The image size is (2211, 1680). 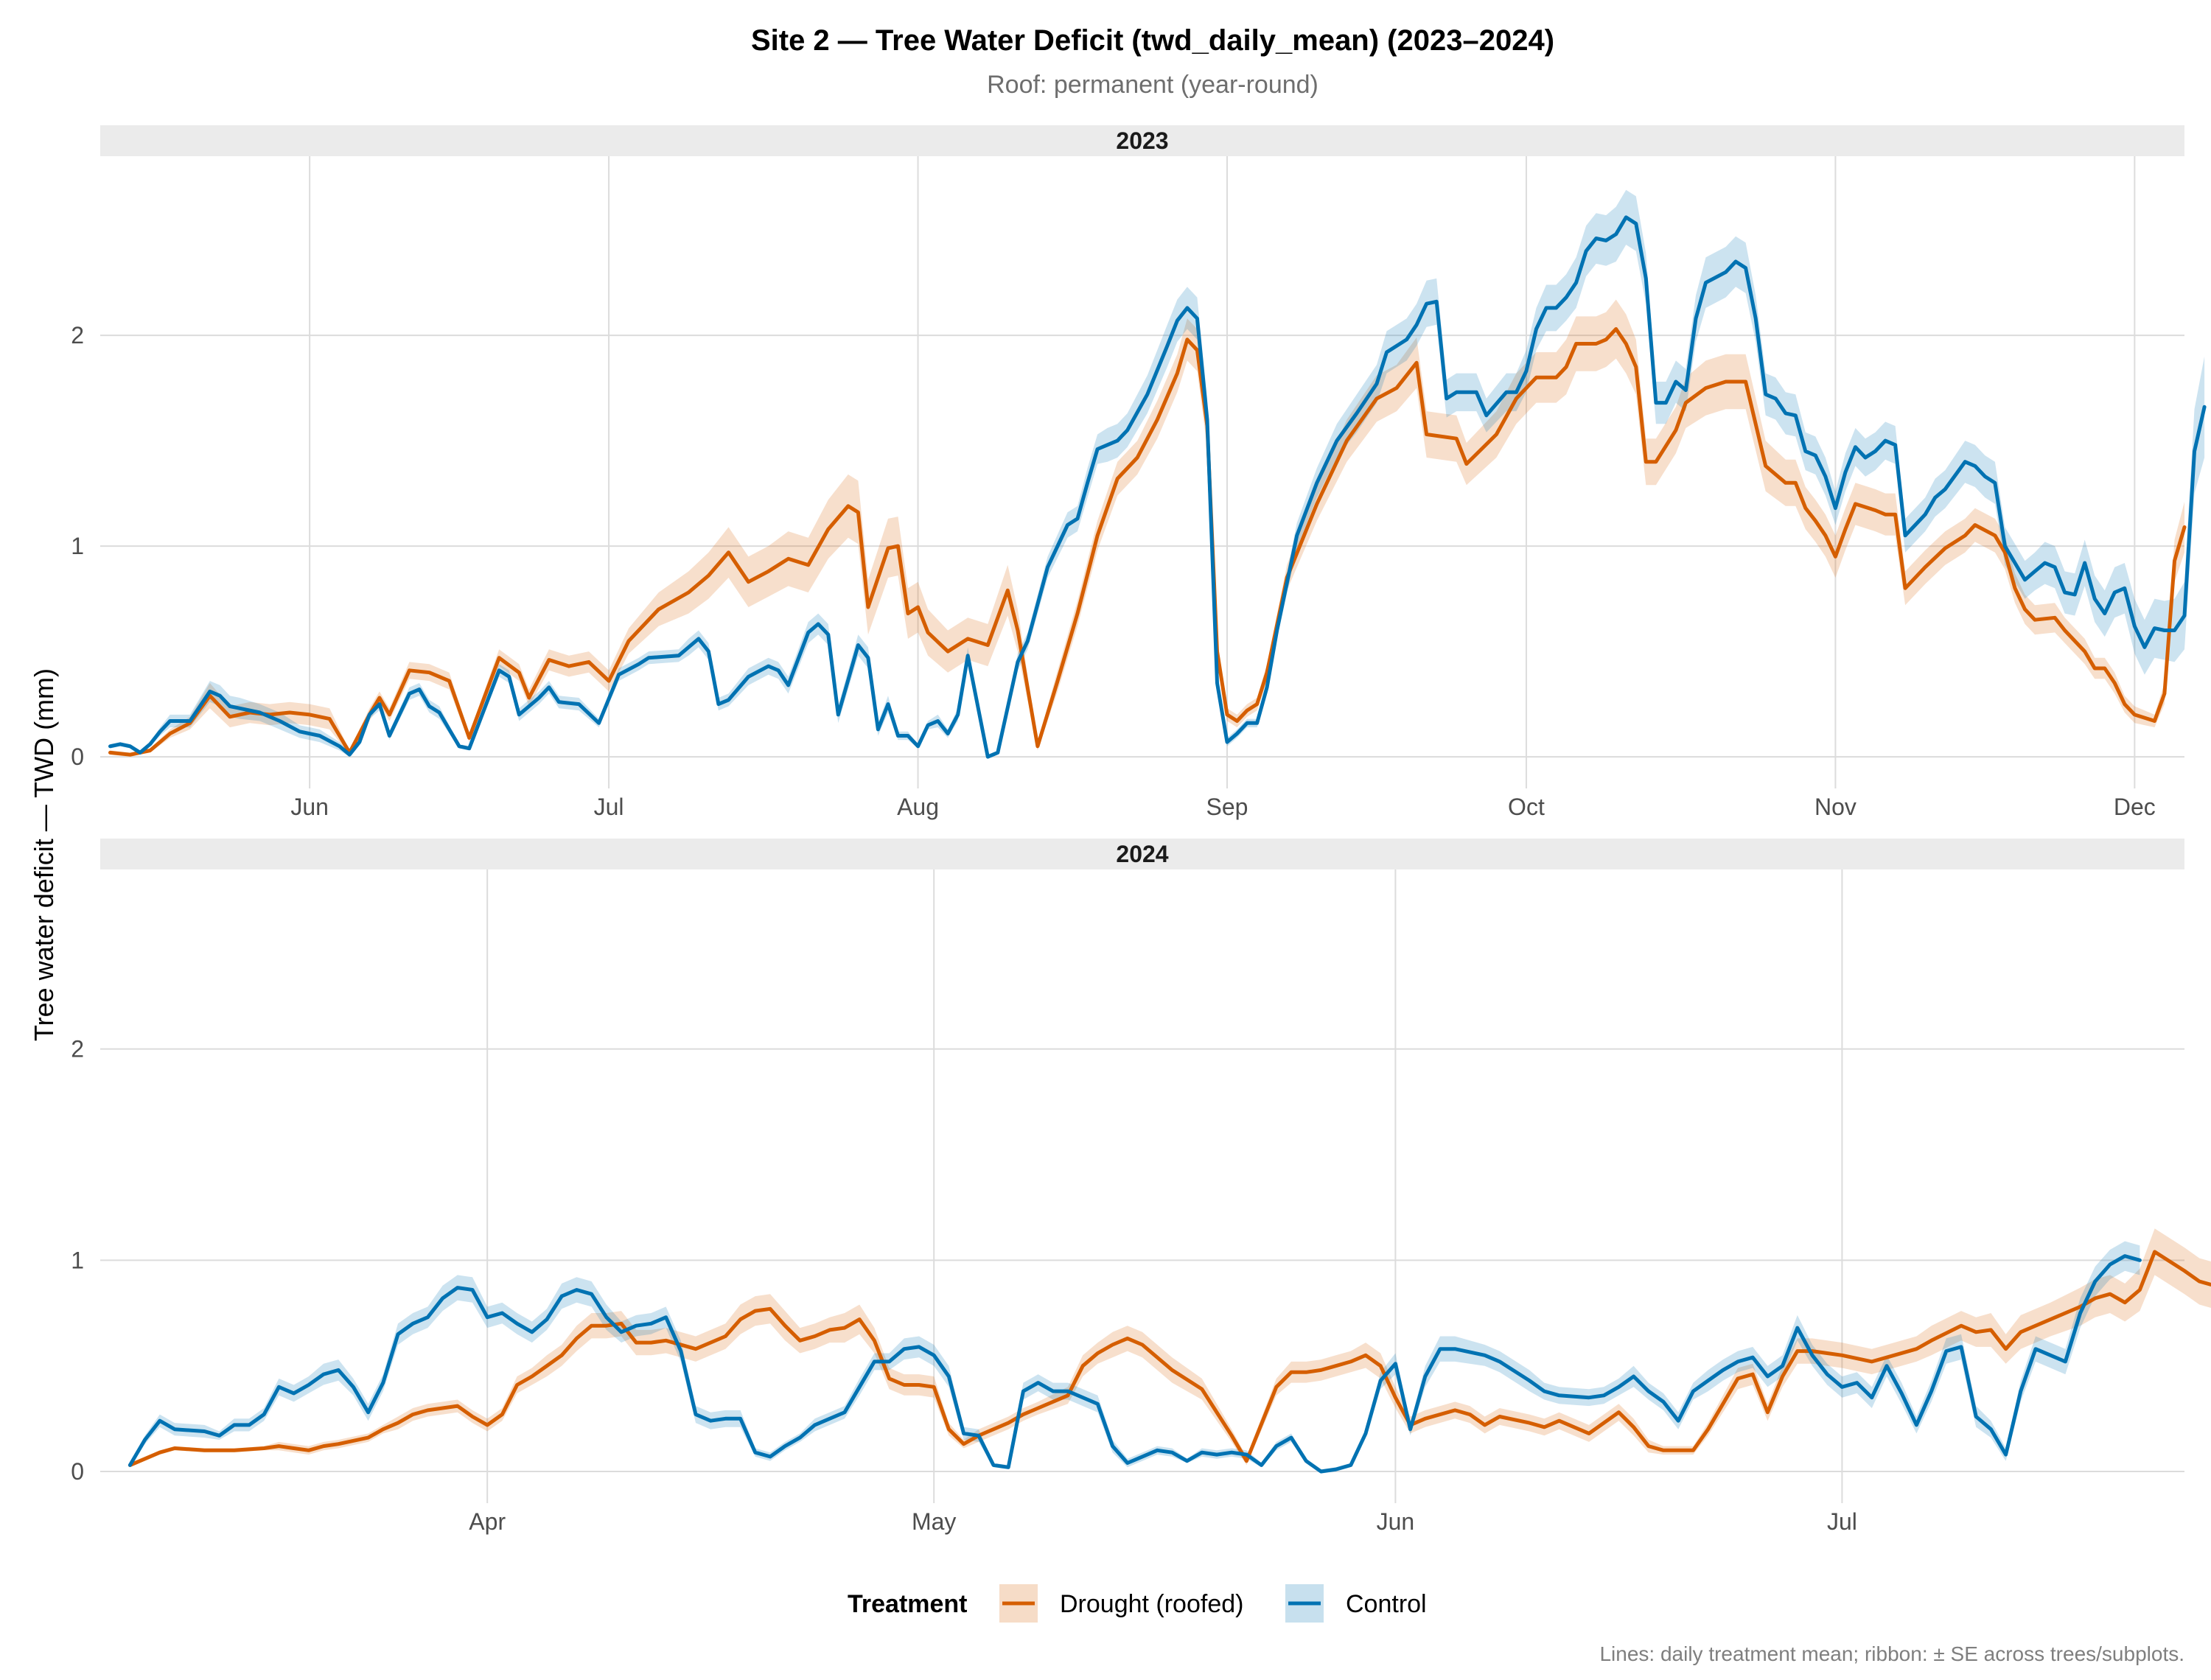 I want to click on x-tick-label: Sep, so click(x=1227, y=807).